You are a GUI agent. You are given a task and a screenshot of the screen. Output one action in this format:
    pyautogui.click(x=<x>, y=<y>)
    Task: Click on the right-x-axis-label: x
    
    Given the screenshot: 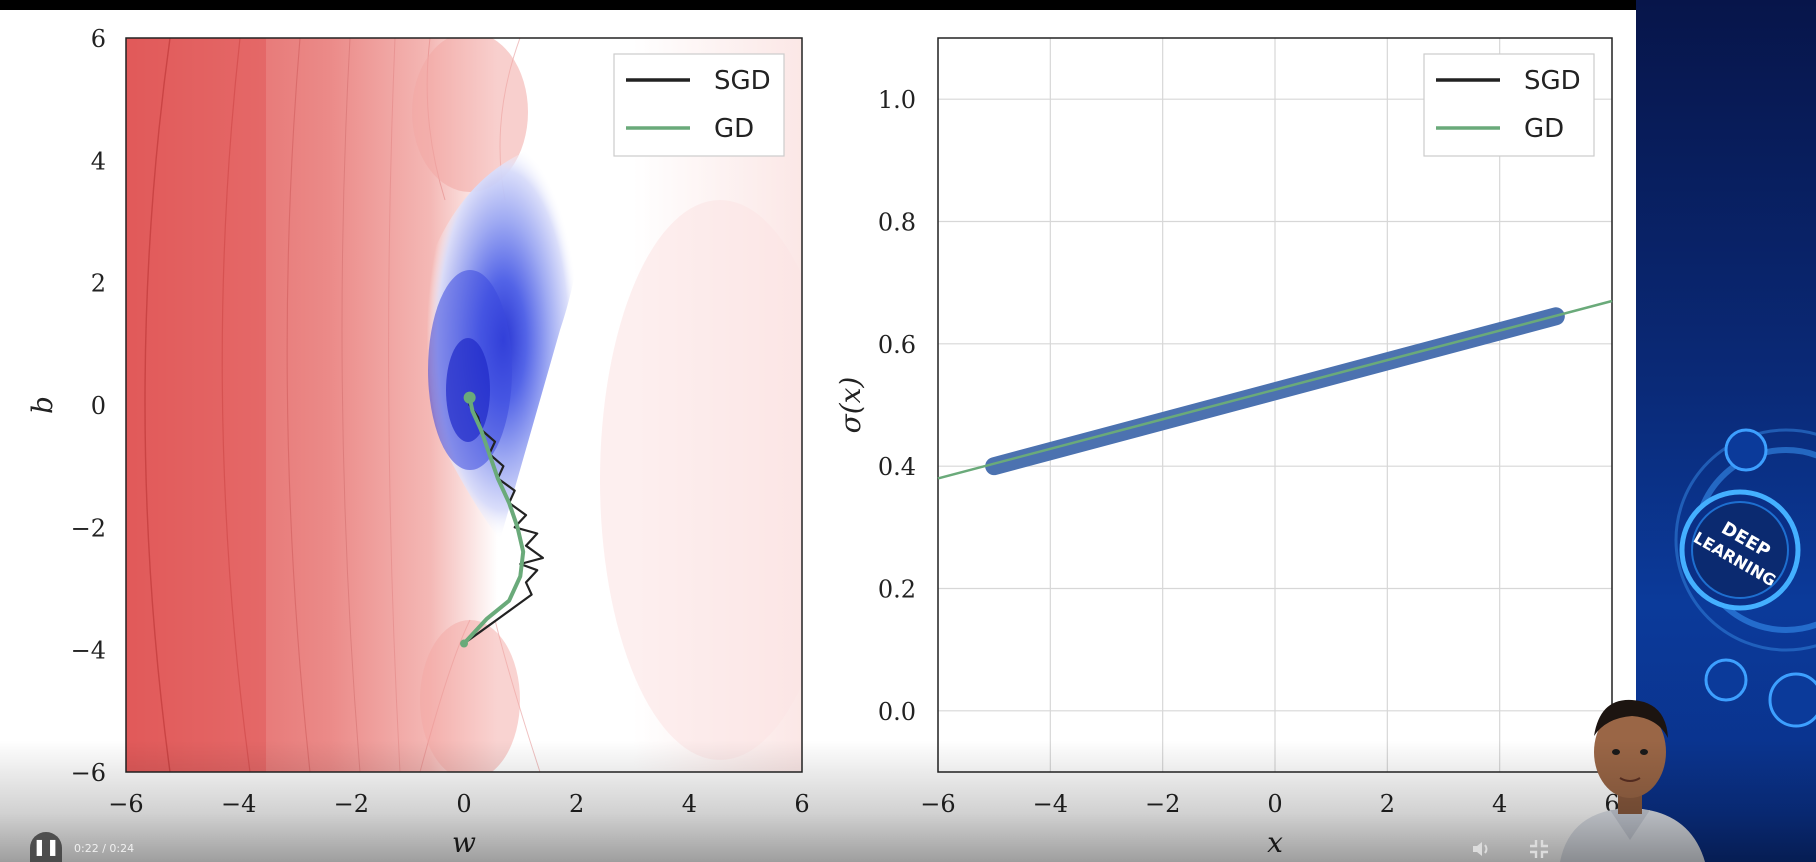 What is the action you would take?
    pyautogui.click(x=1275, y=842)
    